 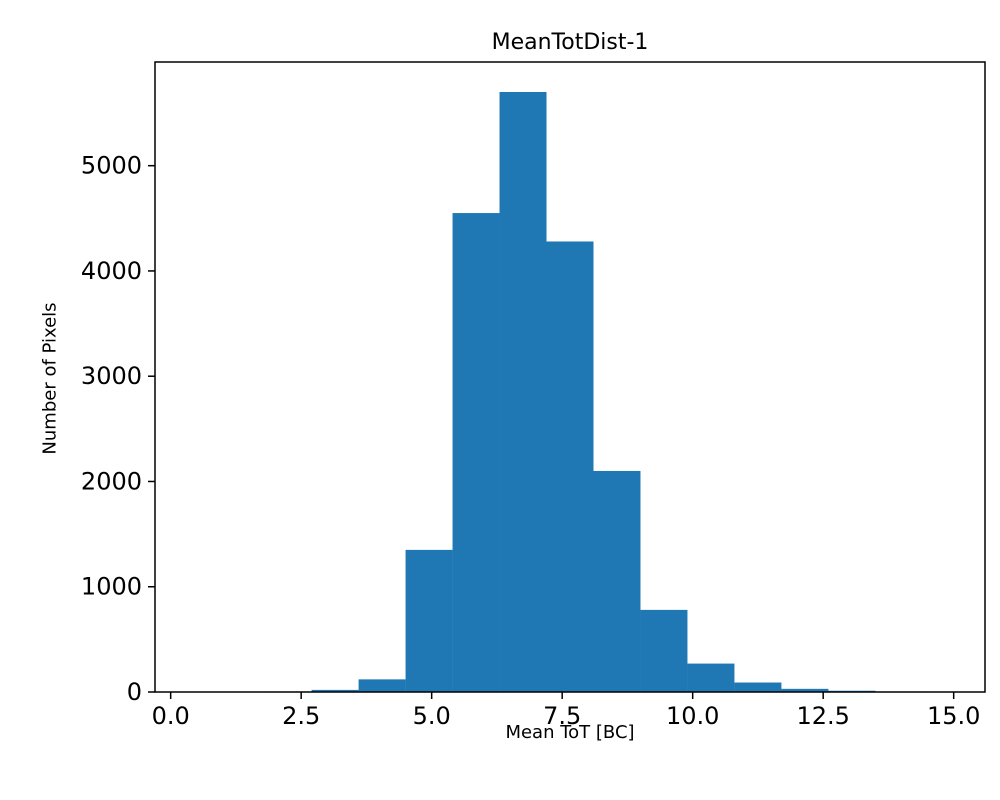 I want to click on y-tick-label: 5000, so click(x=111, y=166).